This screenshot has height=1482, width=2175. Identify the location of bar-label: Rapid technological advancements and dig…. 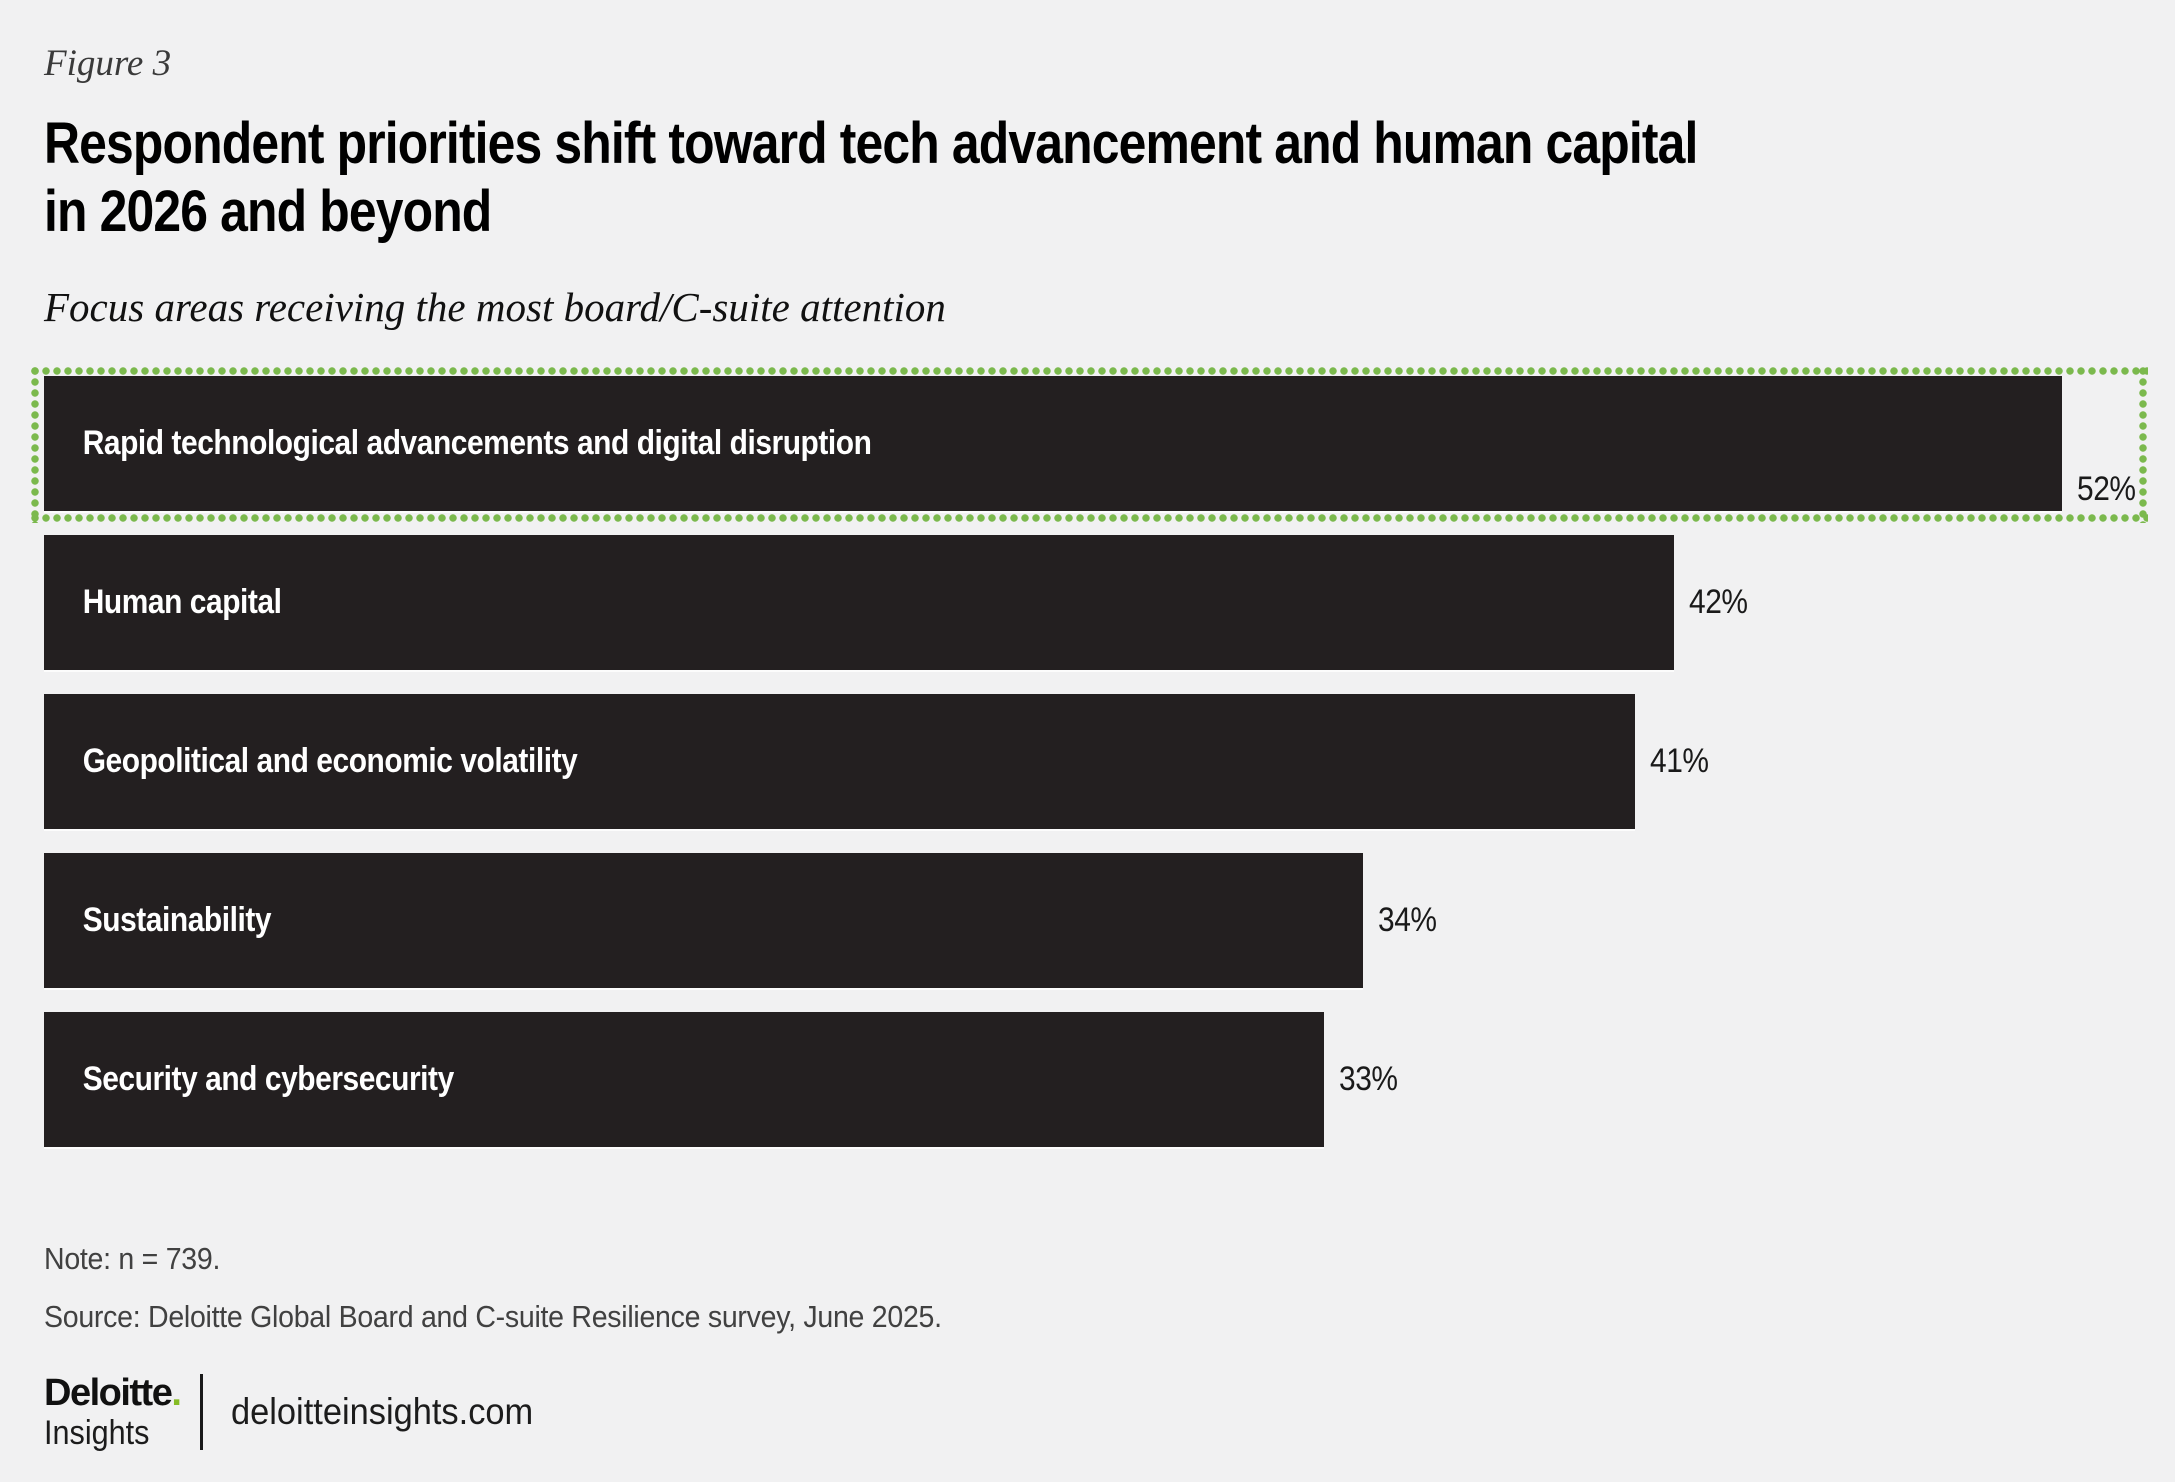
(477, 443).